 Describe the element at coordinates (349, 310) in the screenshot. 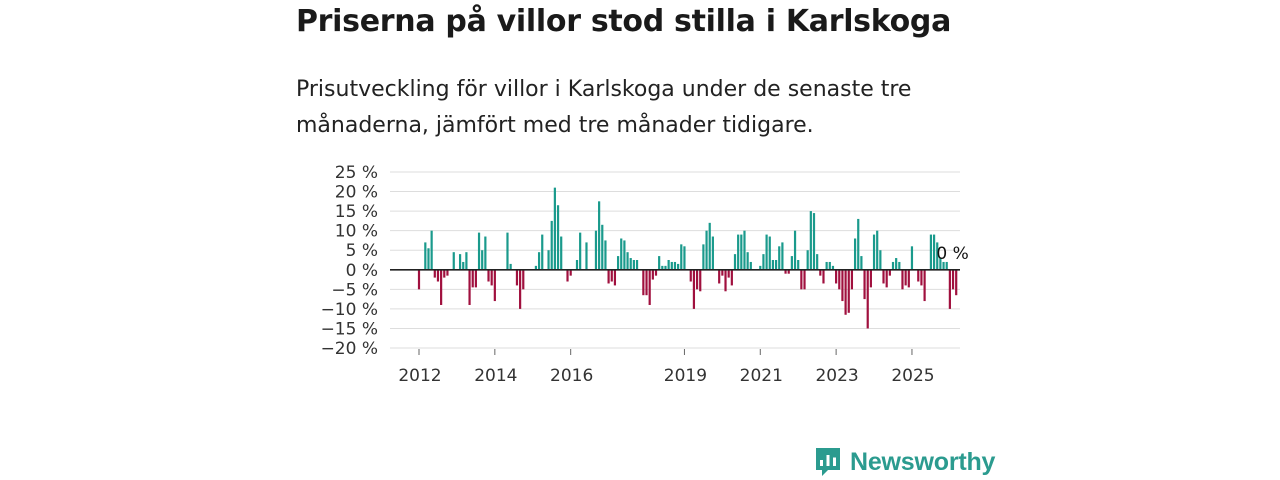

I see `y-tick-label: −10 %` at that location.